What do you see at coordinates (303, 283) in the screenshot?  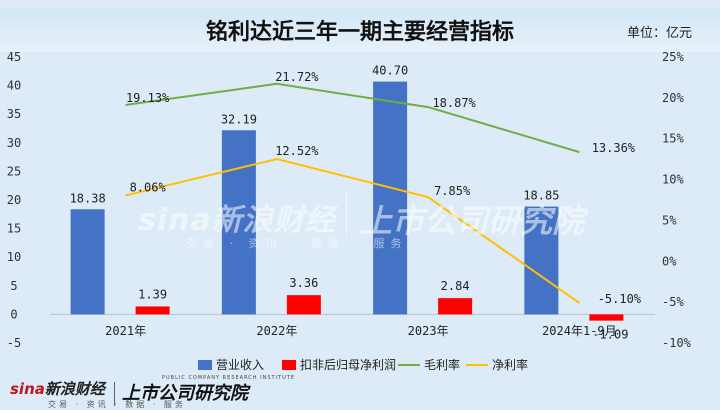 I see `net-profit-label: 3.36` at bounding box center [303, 283].